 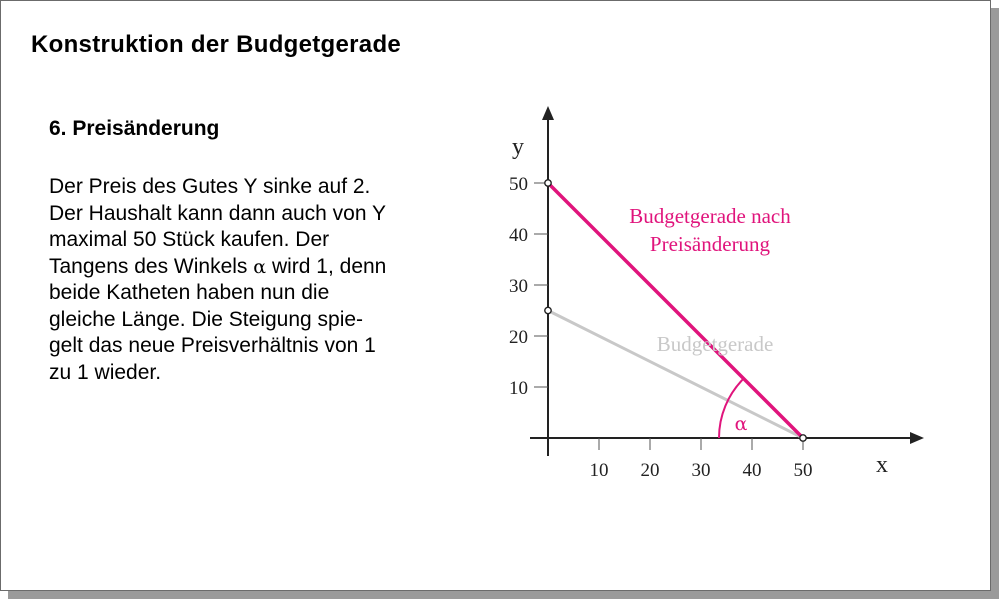 I want to click on angle-arc, so click(x=731, y=408).